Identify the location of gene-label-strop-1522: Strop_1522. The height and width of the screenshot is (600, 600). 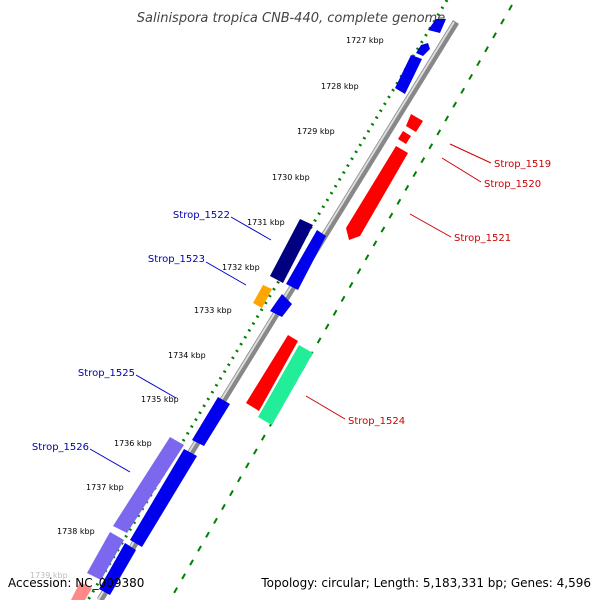
(201, 215).